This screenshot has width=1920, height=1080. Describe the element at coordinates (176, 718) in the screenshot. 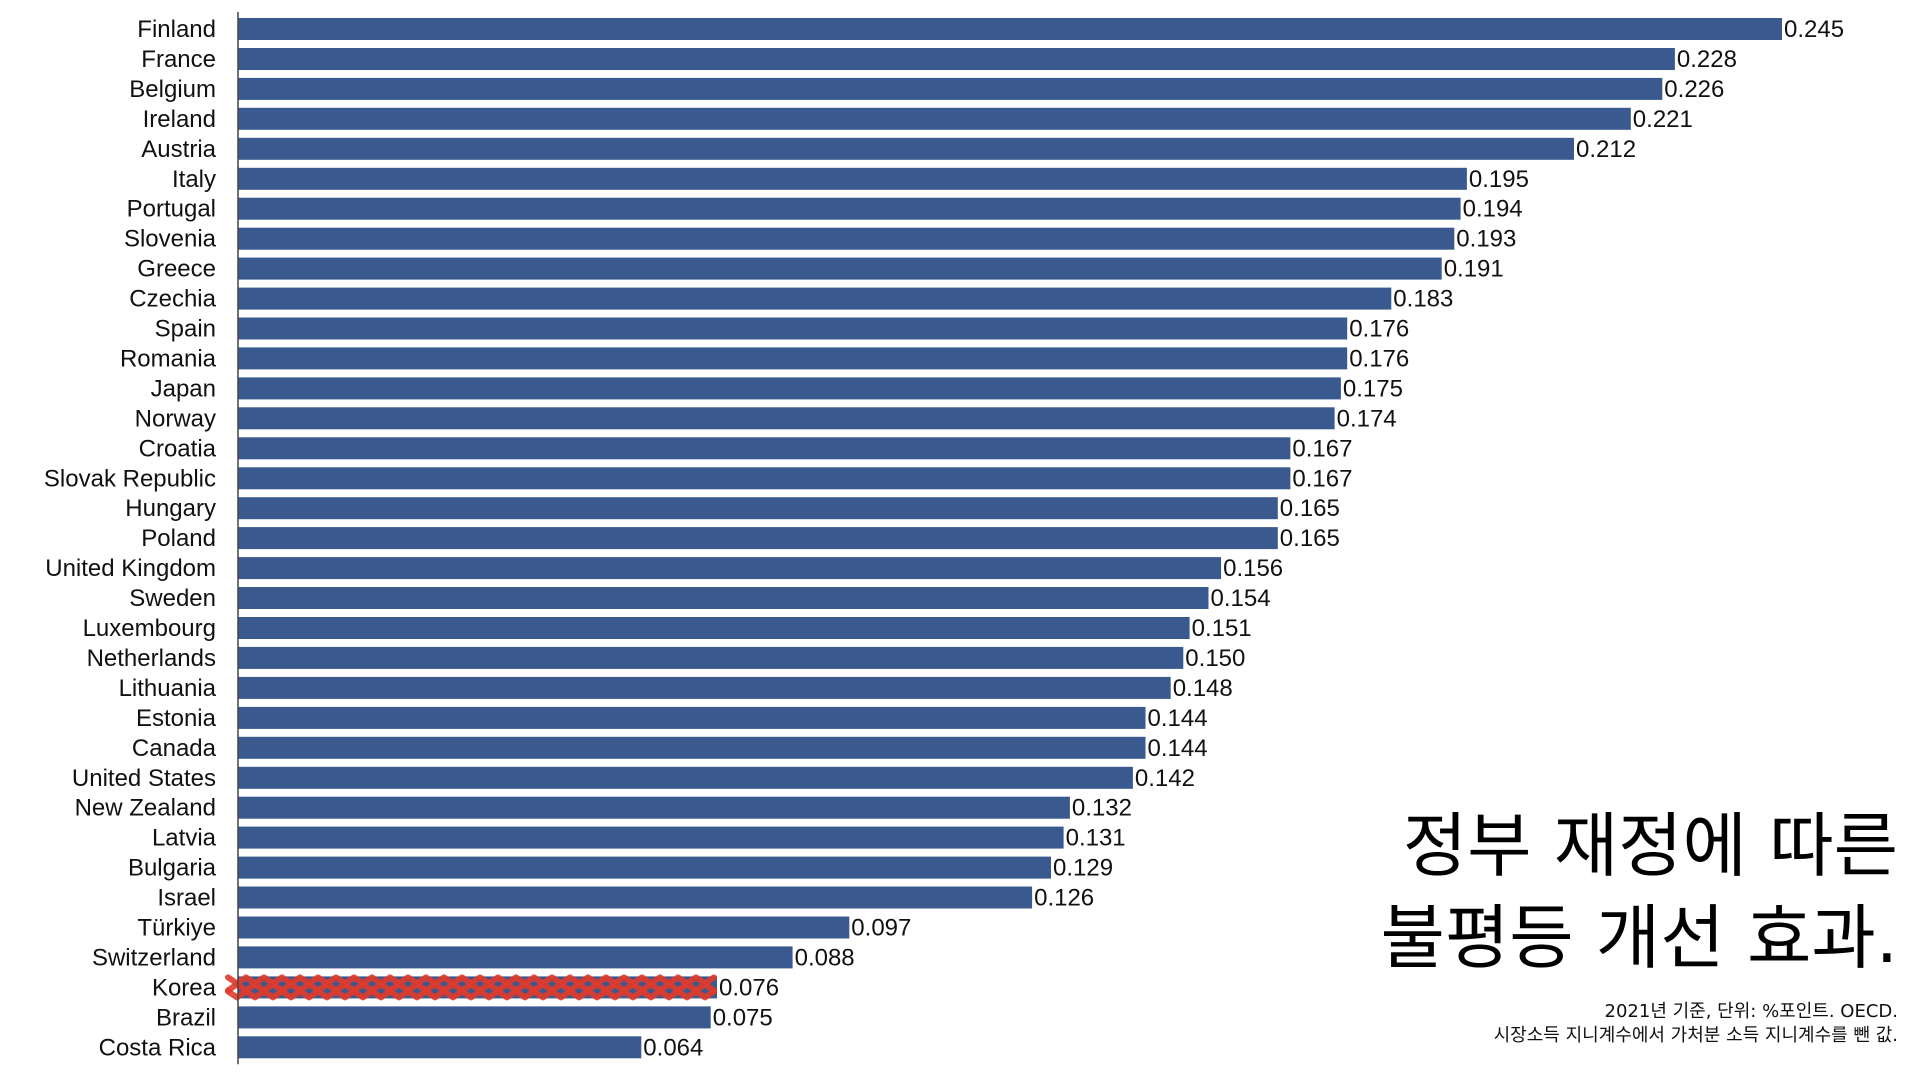

I see `category-label-estonia: Estonia` at that location.